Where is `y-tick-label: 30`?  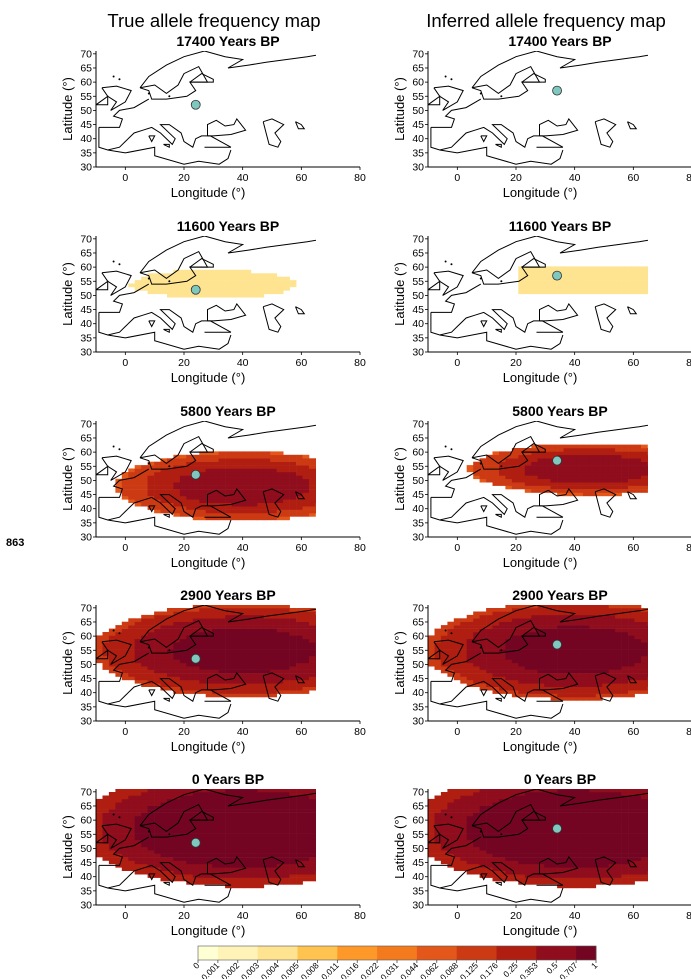
y-tick-label: 30 is located at coordinates (418, 168).